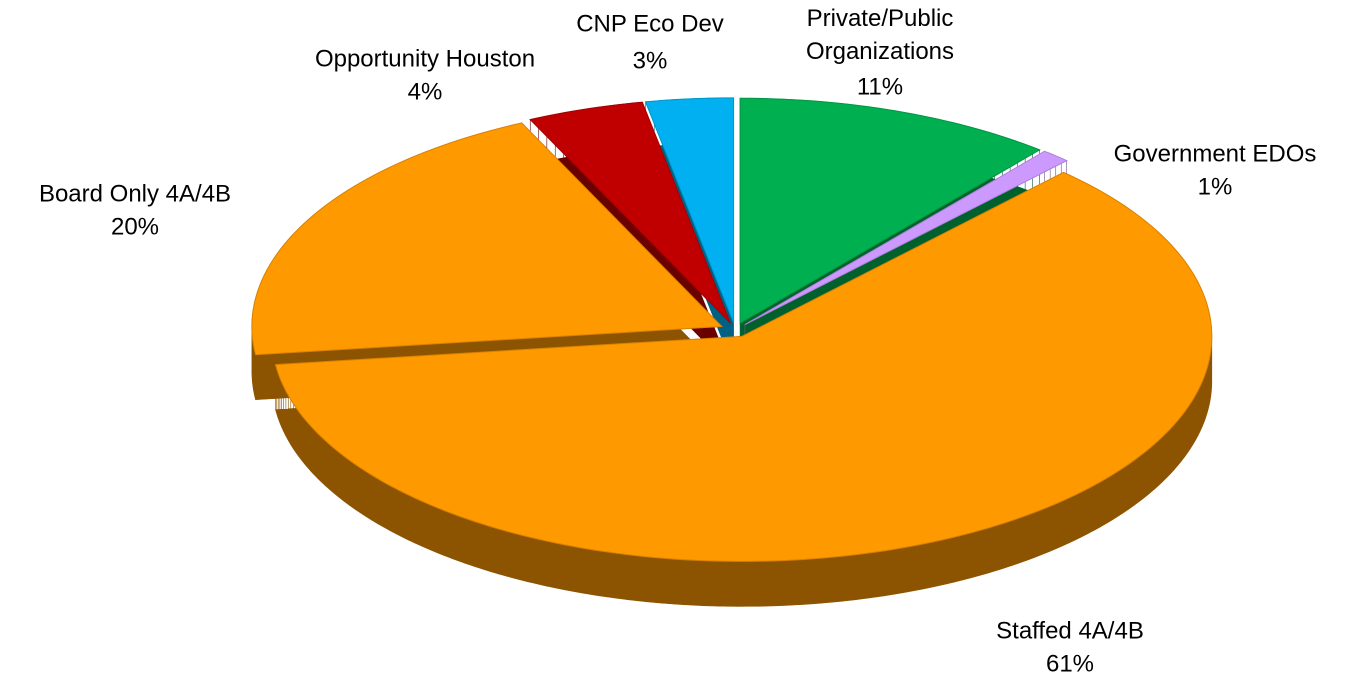 This screenshot has height=674, width=1352. I want to click on slice-label: Opportunity Houston, so click(425, 58).